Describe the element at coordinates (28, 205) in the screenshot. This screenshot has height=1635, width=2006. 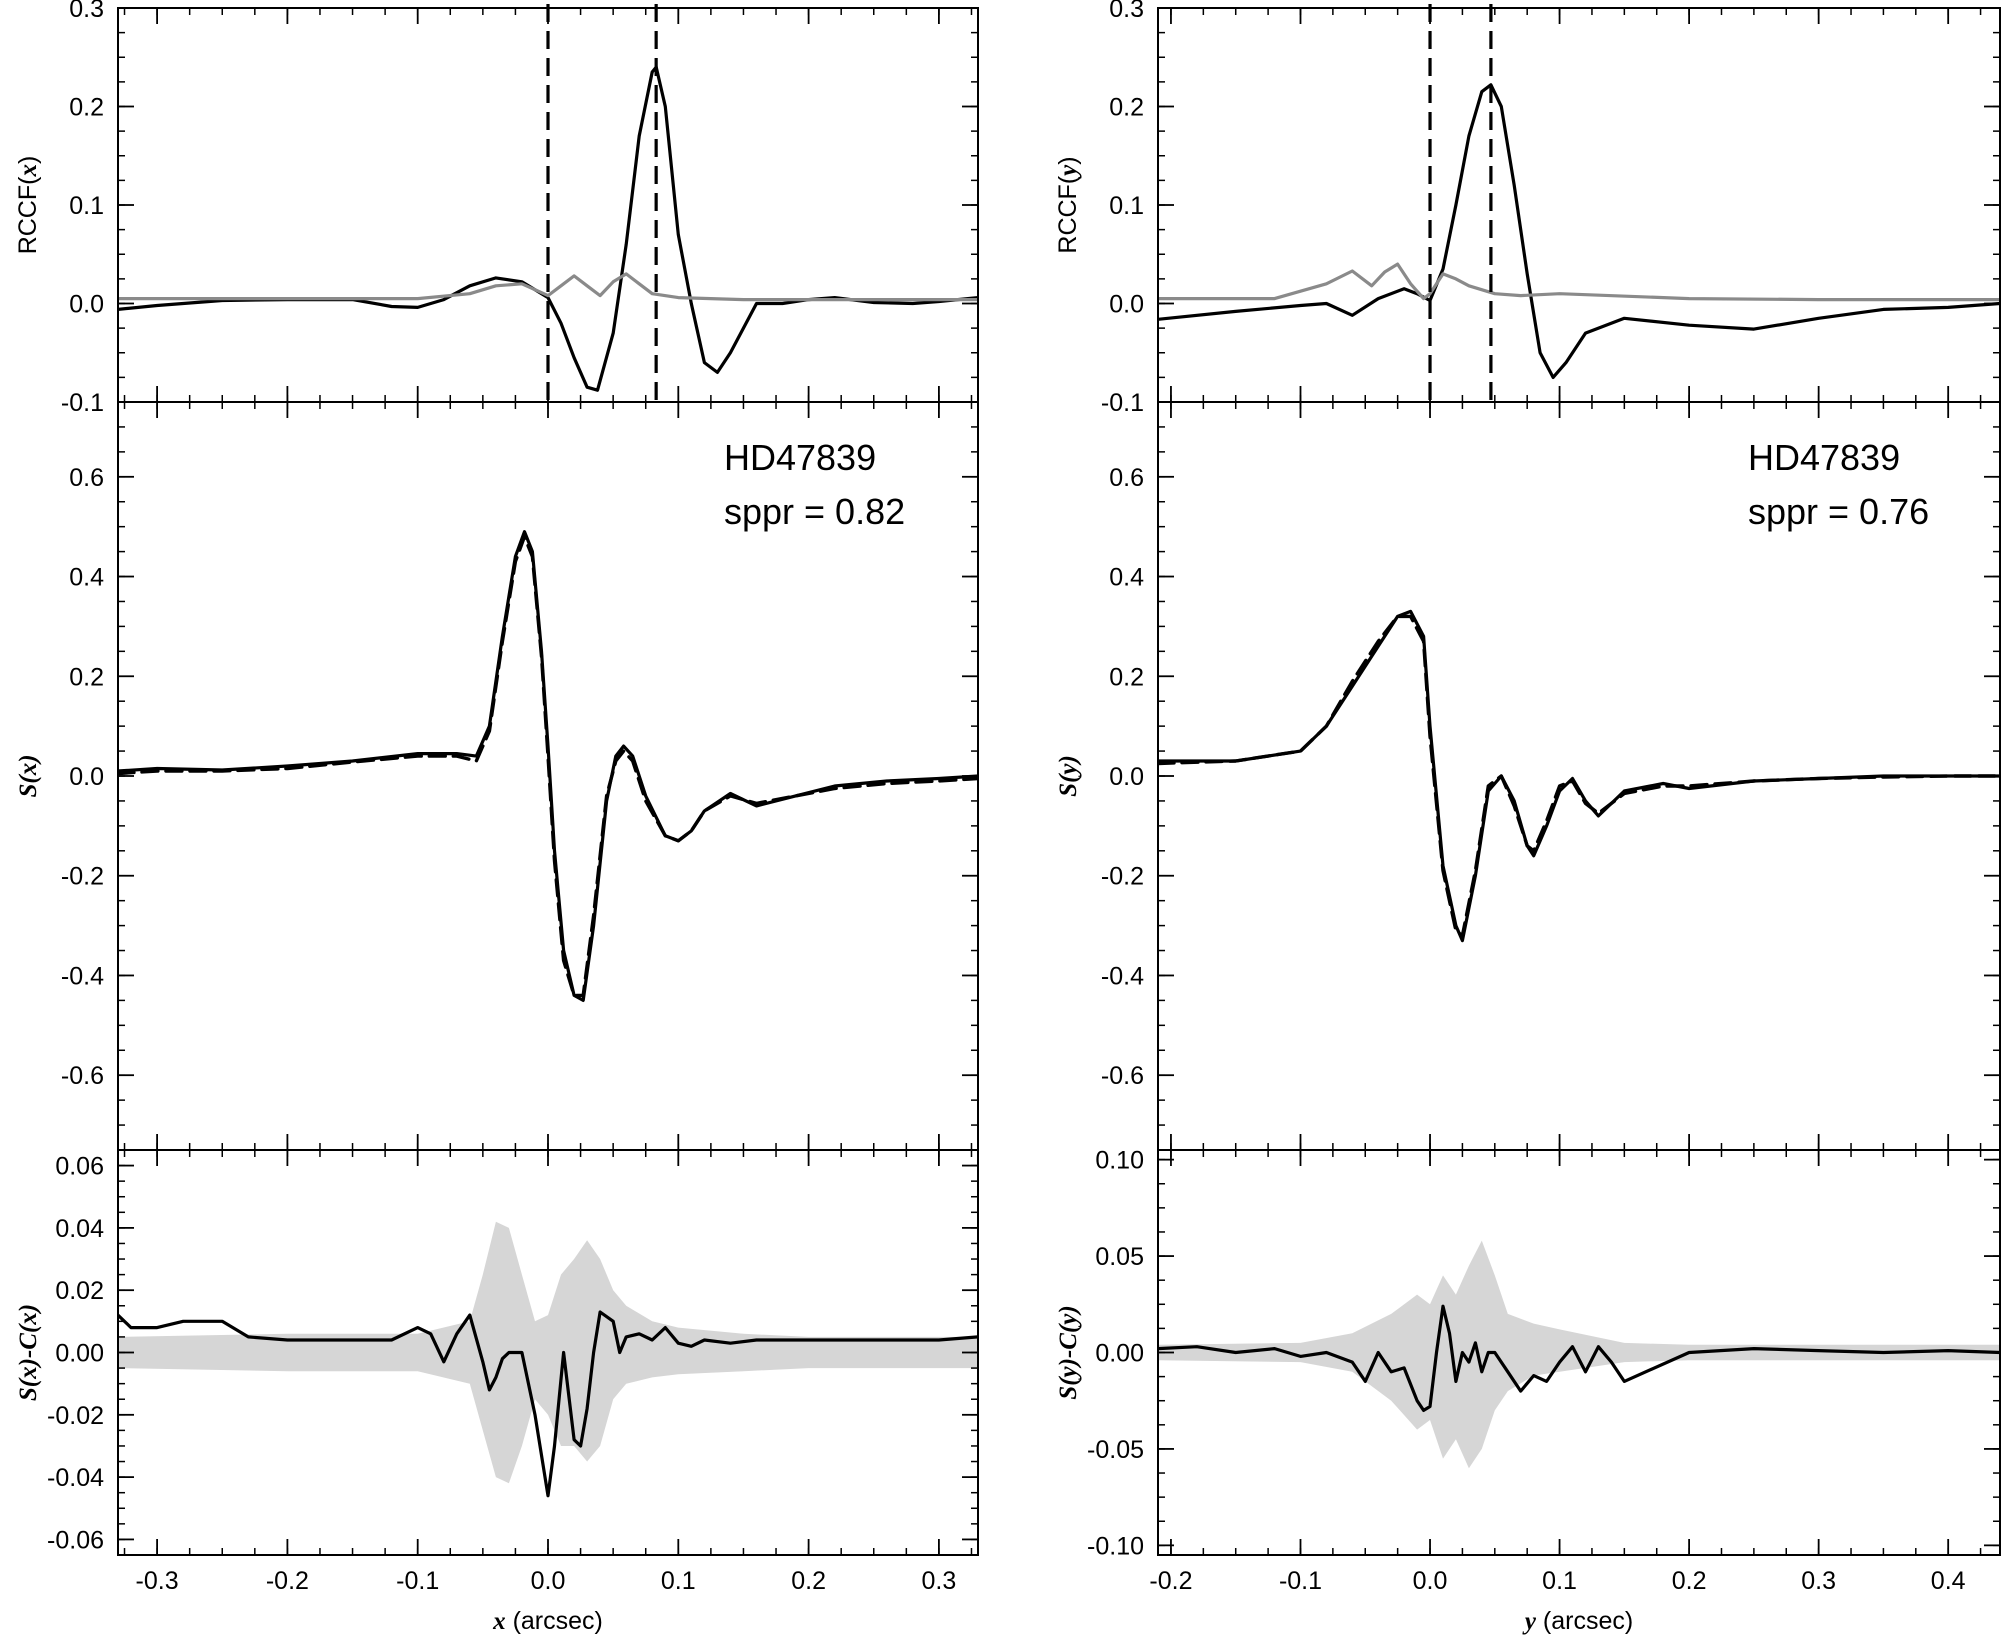
I see `left-rccf-ylabel: RCCF(x)` at that location.